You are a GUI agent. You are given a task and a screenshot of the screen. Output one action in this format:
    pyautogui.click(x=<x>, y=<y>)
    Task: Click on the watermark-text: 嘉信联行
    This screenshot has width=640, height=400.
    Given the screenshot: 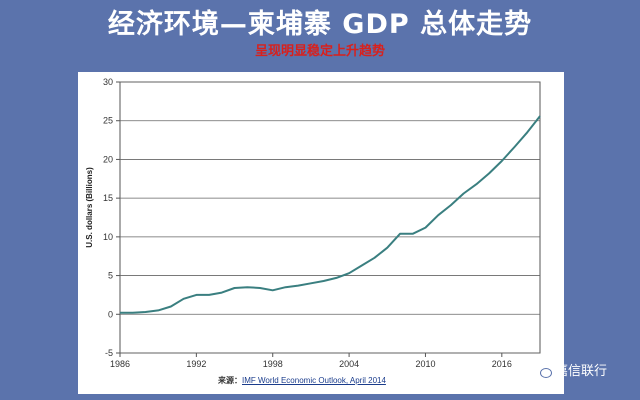 What is the action you would take?
    pyautogui.click(x=581, y=371)
    